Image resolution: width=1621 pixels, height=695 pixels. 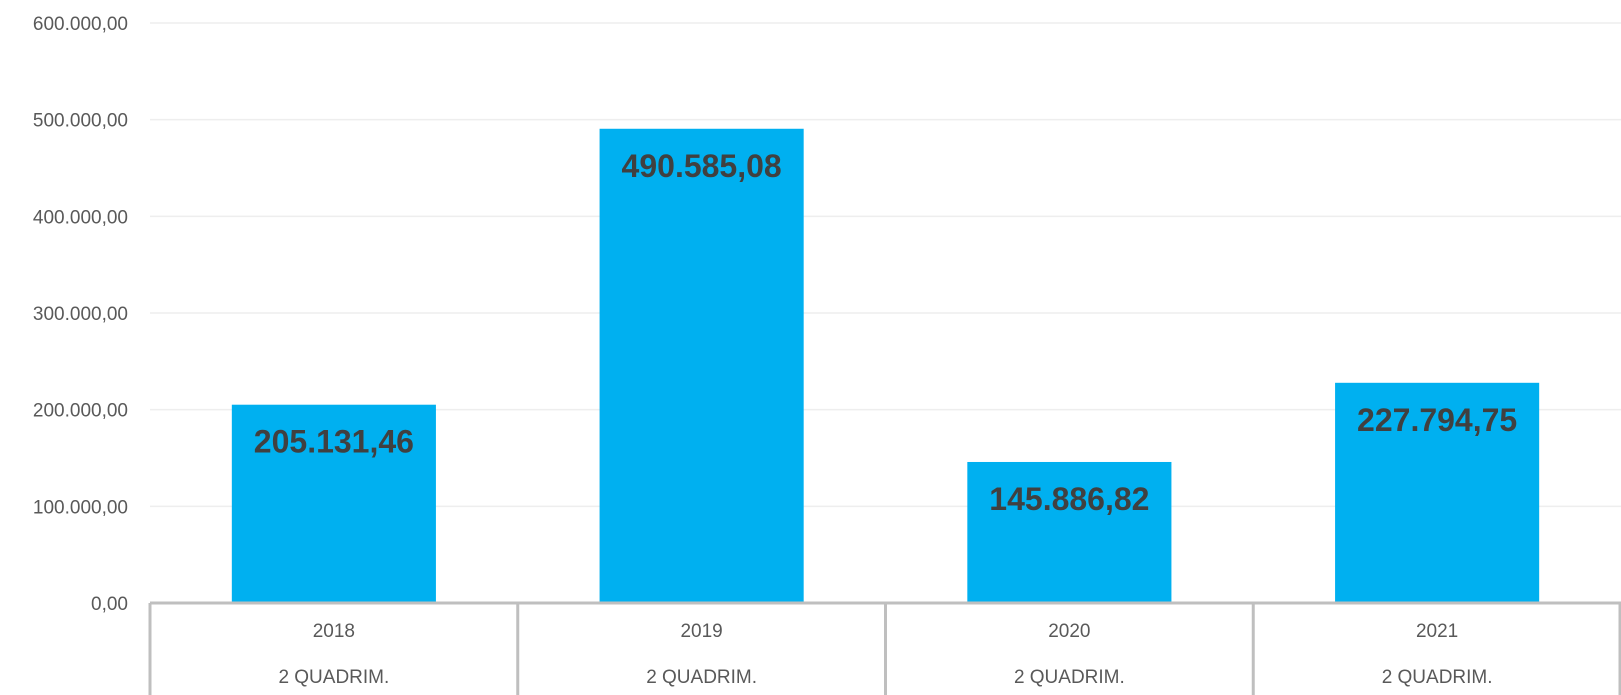 I want to click on category-label: 2020, so click(x=1069, y=631).